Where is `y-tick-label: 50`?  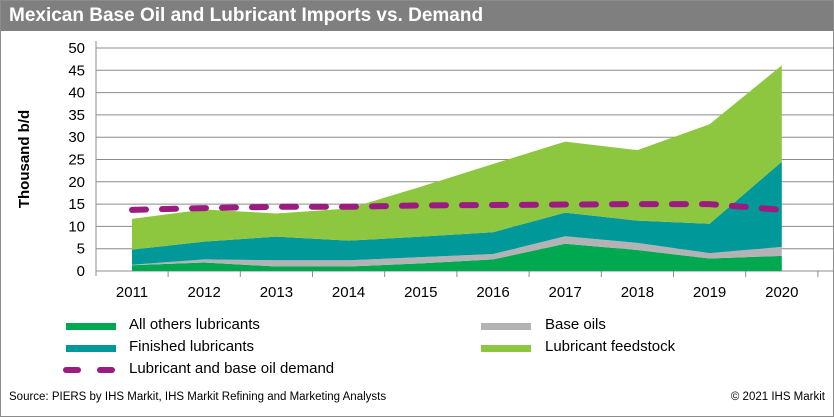 y-tick-label: 50 is located at coordinates (76, 48).